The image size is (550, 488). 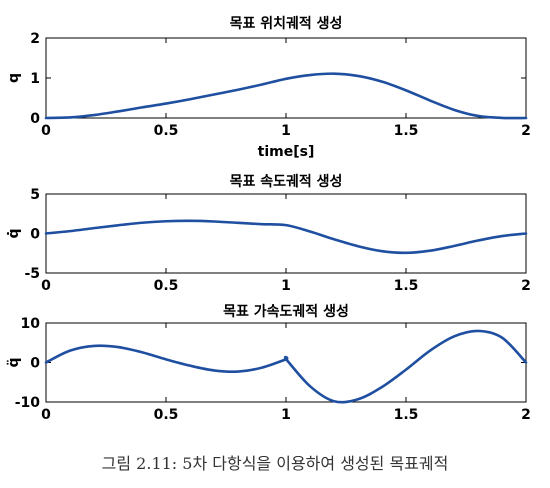 What do you see at coordinates (275, 463) in the screenshot?
I see `figure-caption: 그림 2.11: 5차 다항식을 이용하여 생성된 목표궤적` at bounding box center [275, 463].